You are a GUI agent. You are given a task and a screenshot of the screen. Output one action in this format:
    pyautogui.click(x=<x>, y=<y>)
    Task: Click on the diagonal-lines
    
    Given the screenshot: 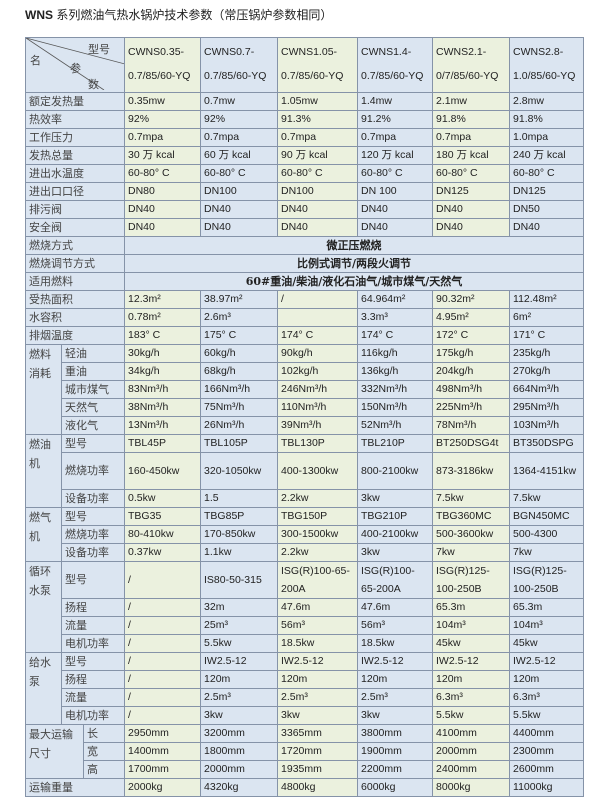 What is the action you would take?
    pyautogui.click(x=75, y=64)
    